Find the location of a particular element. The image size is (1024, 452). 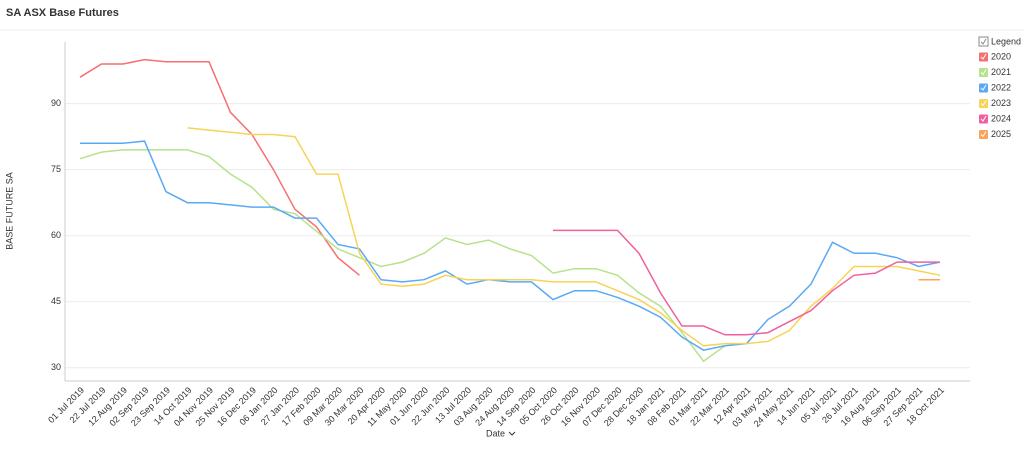

y-axis-label: BASE FUTURE SA is located at coordinates (9, 211).